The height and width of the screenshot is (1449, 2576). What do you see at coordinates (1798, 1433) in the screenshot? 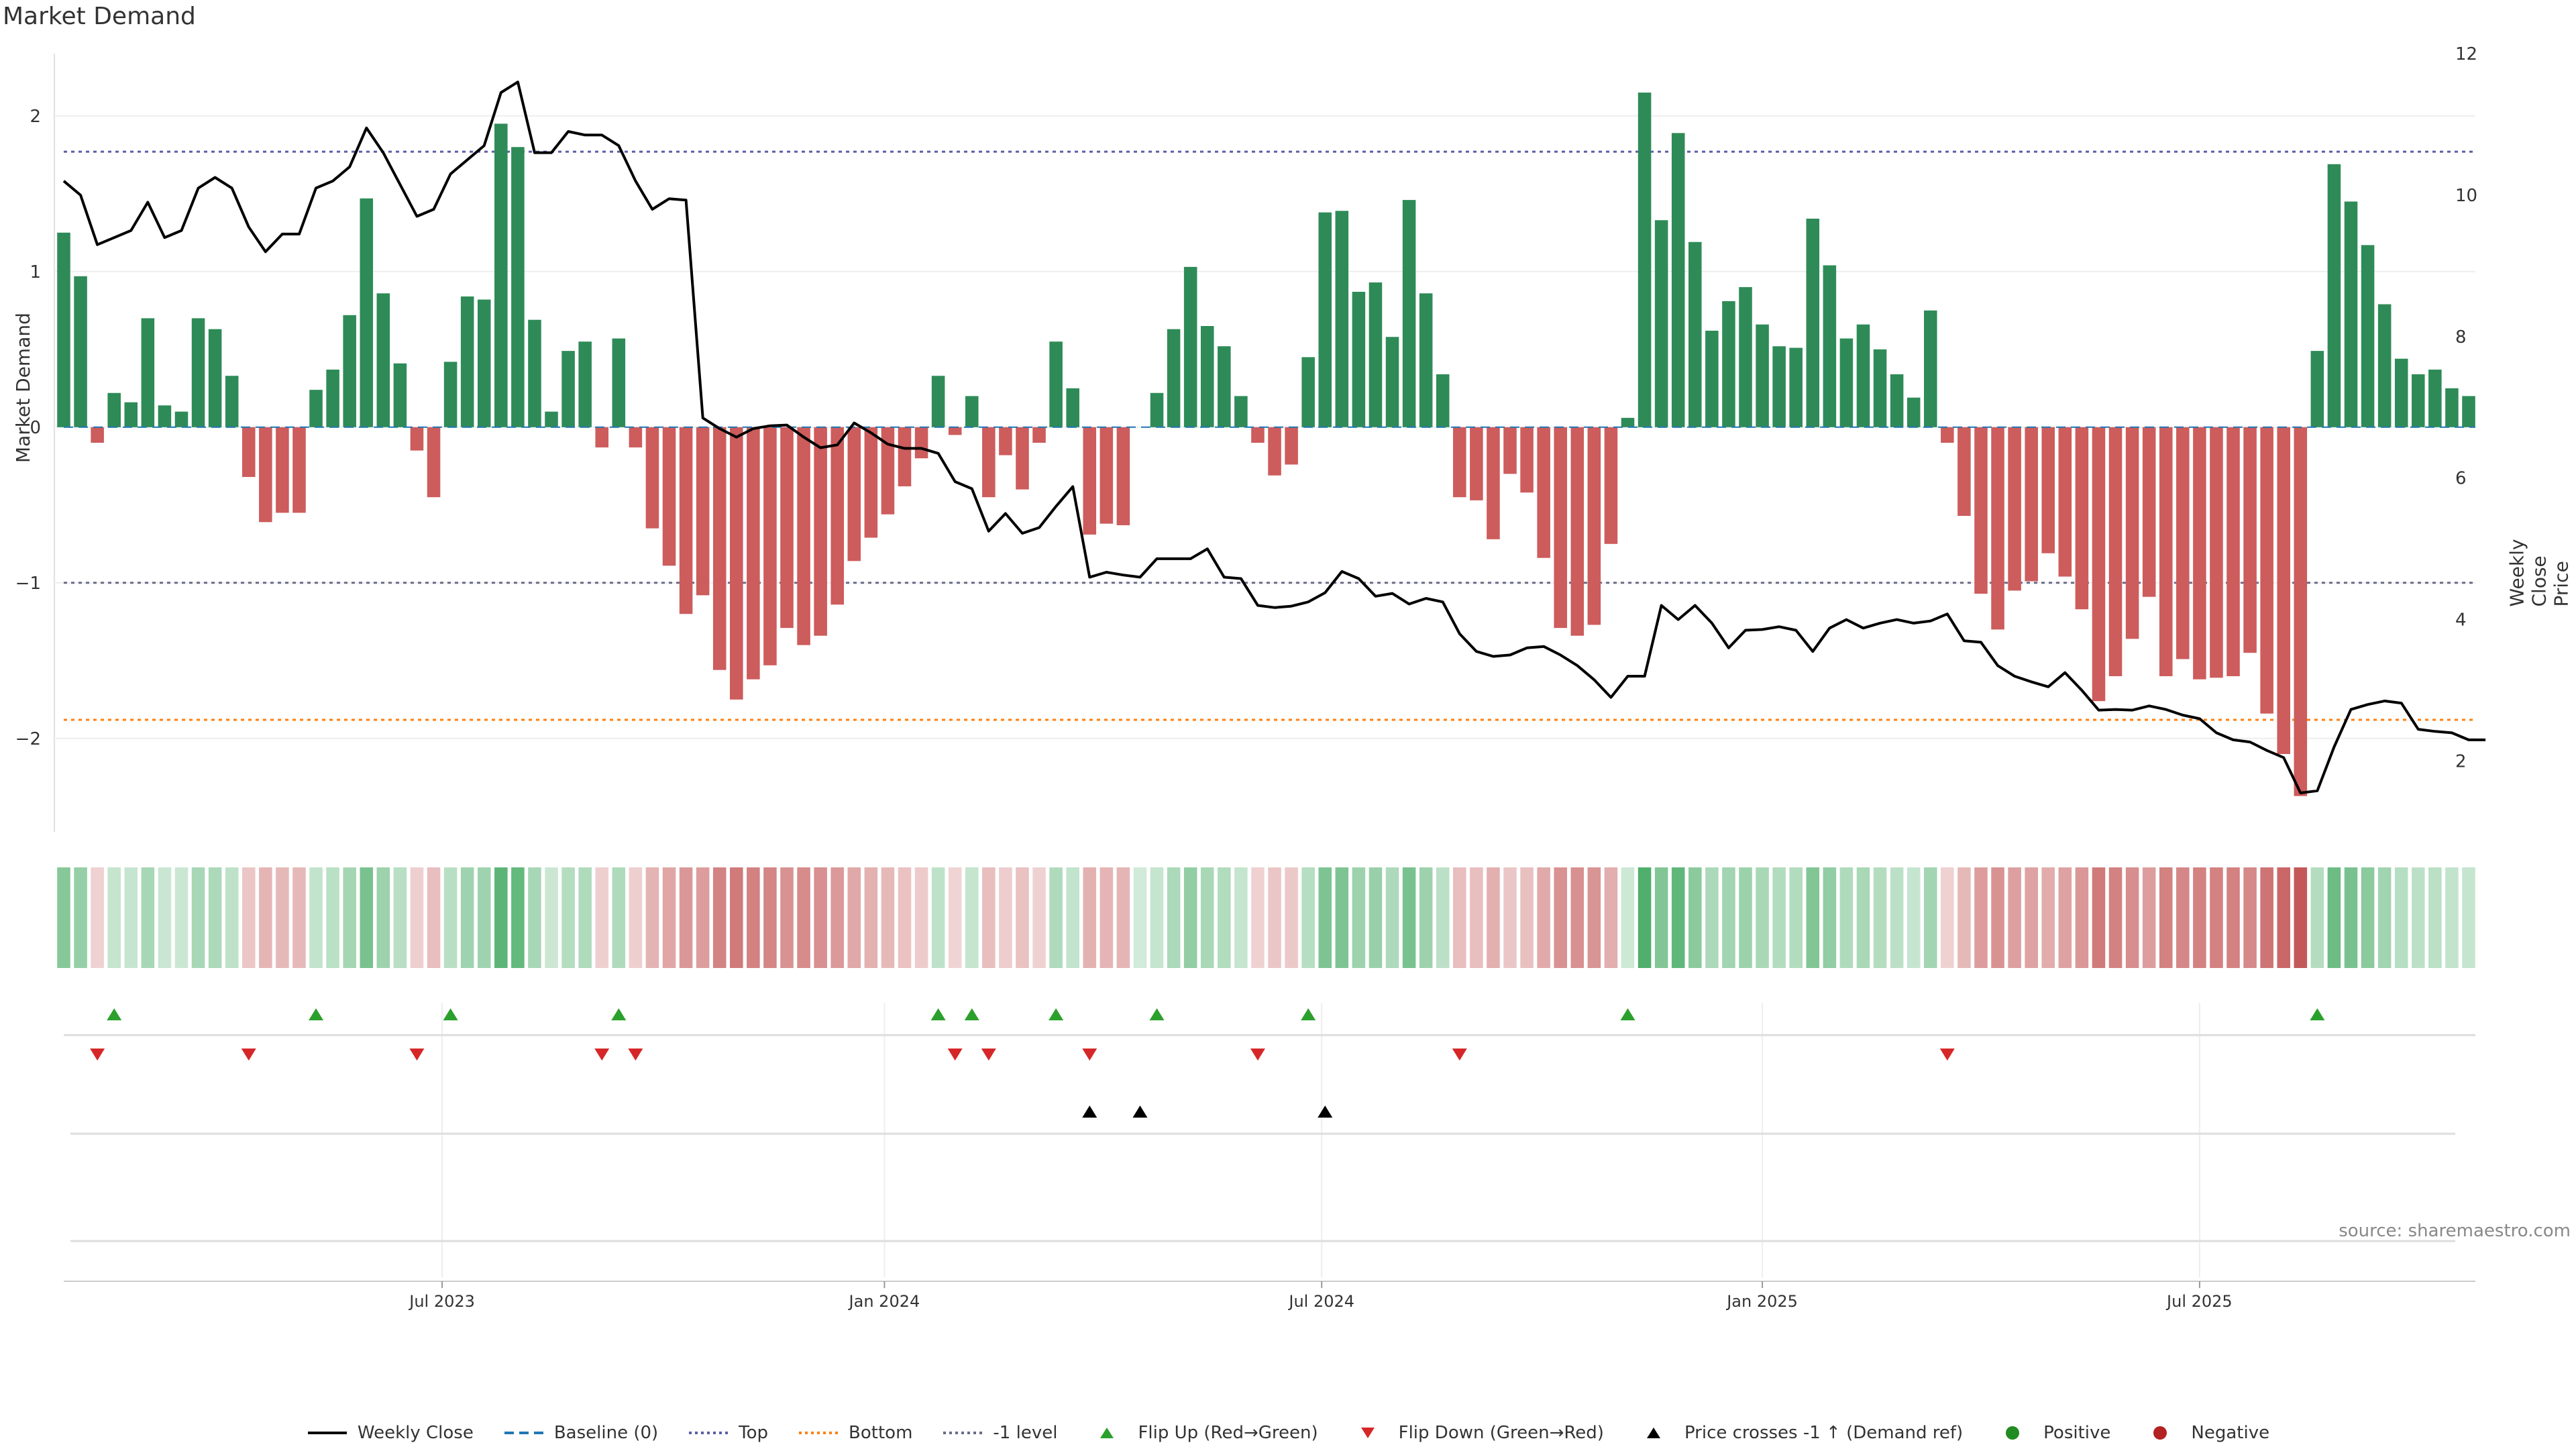
I see `legend-item: Price crosses -1 ↑ (Demand ref)` at bounding box center [1798, 1433].